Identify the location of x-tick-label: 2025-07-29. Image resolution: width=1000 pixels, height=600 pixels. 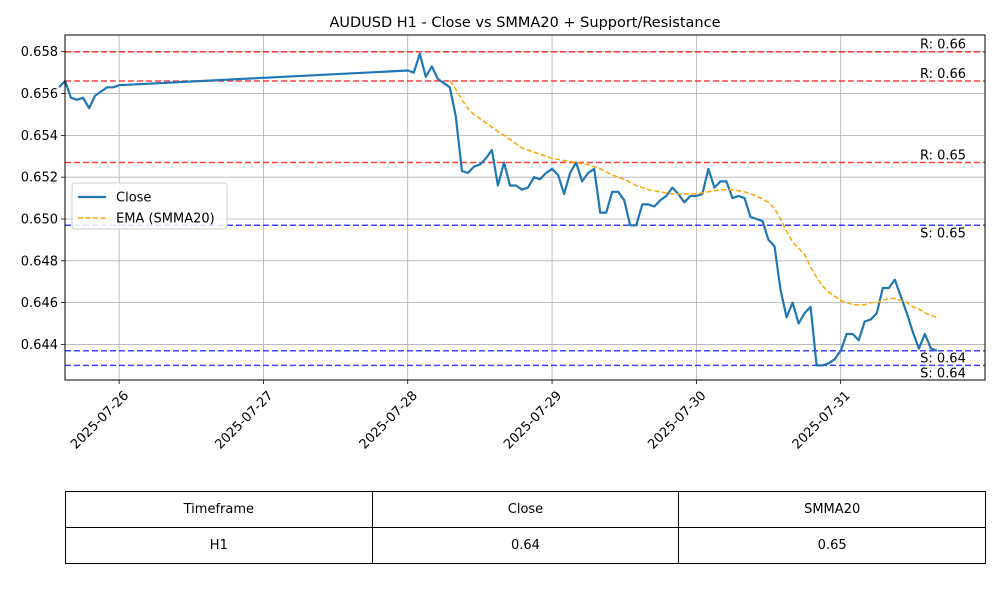
(533, 420).